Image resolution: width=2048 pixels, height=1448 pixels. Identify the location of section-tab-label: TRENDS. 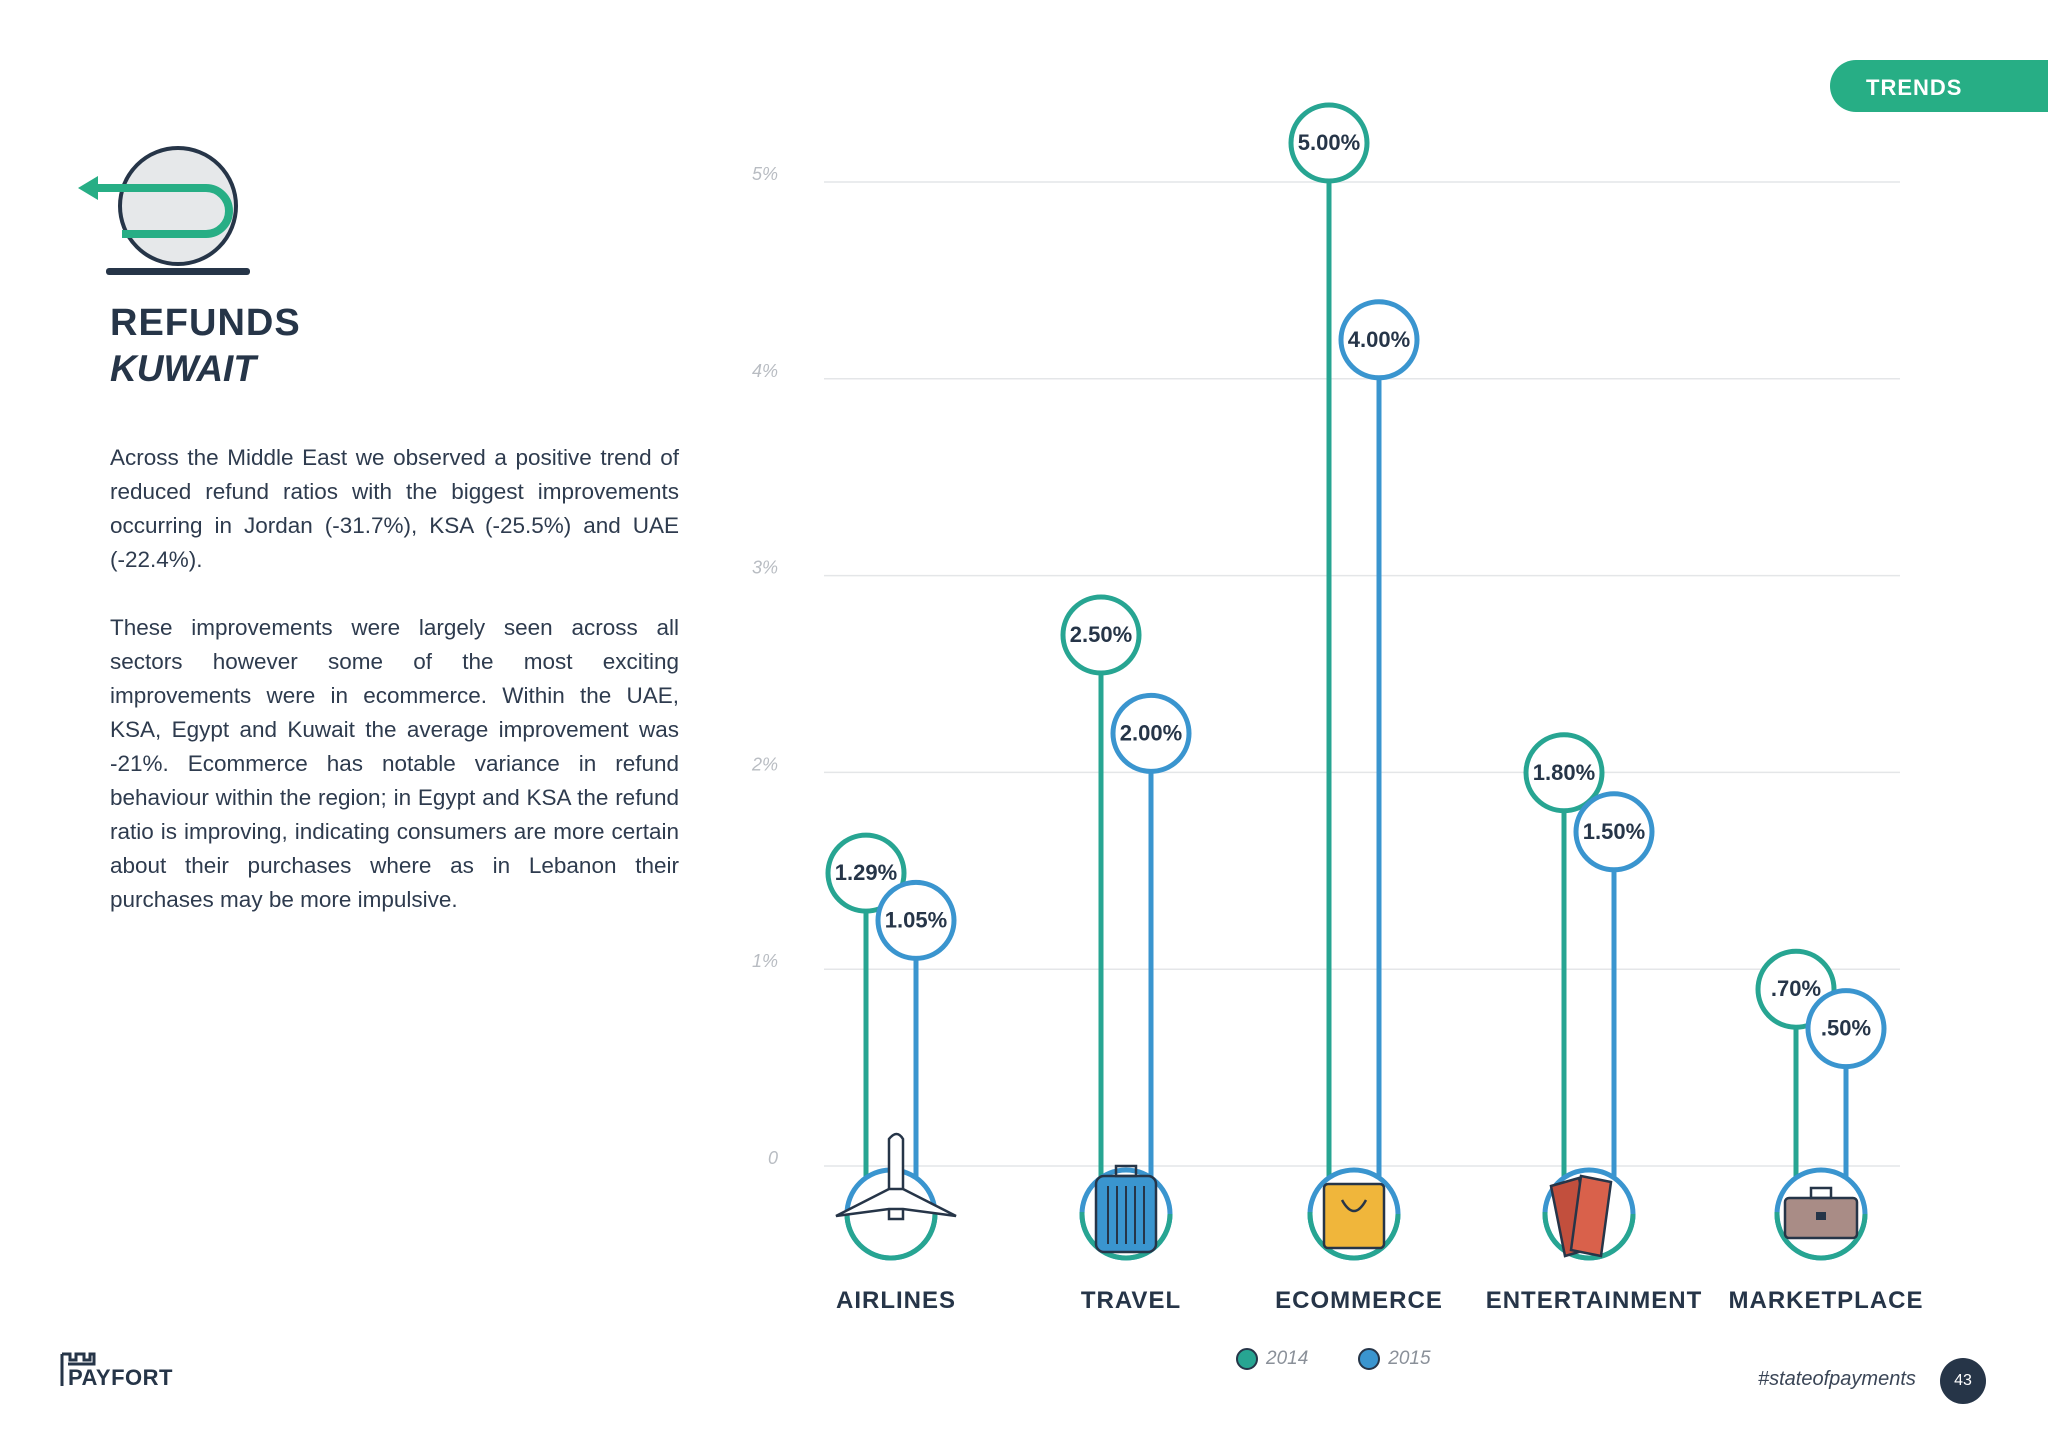
(1914, 87).